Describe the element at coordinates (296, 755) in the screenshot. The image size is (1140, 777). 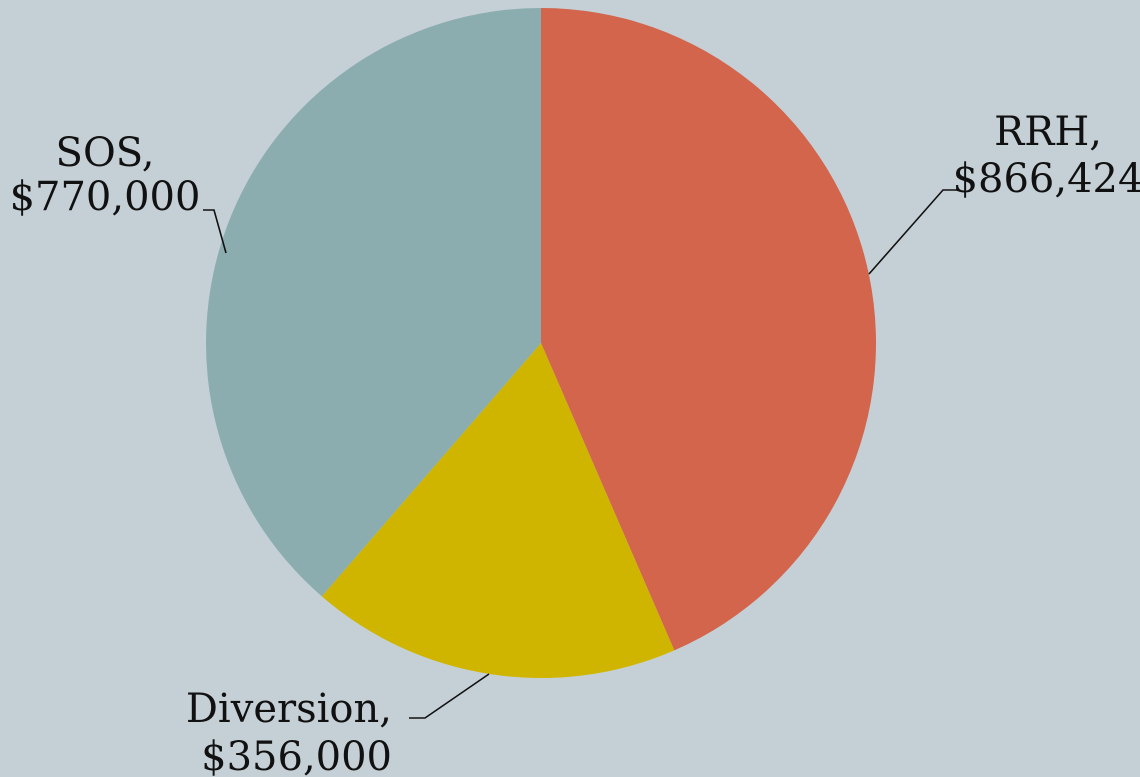
I see `slice-label-value-diversion: $356,000` at that location.